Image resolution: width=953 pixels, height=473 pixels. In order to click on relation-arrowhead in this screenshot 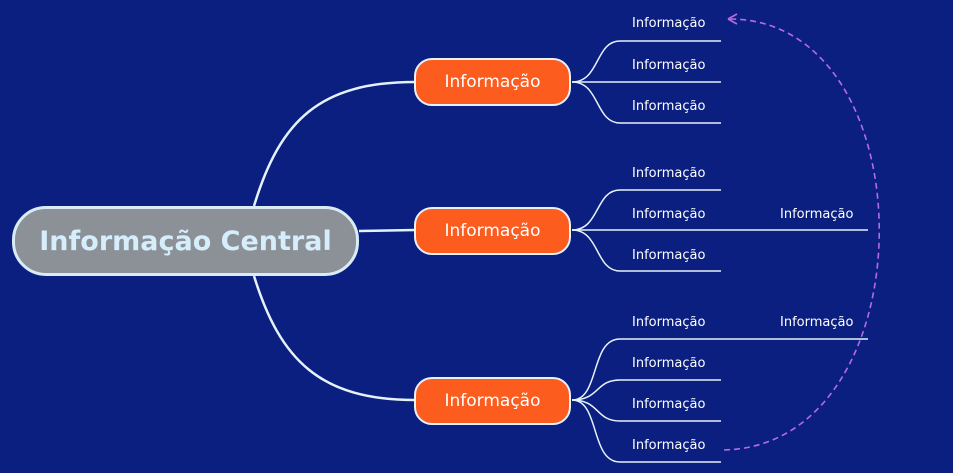, I will do `click(732, 19)`.